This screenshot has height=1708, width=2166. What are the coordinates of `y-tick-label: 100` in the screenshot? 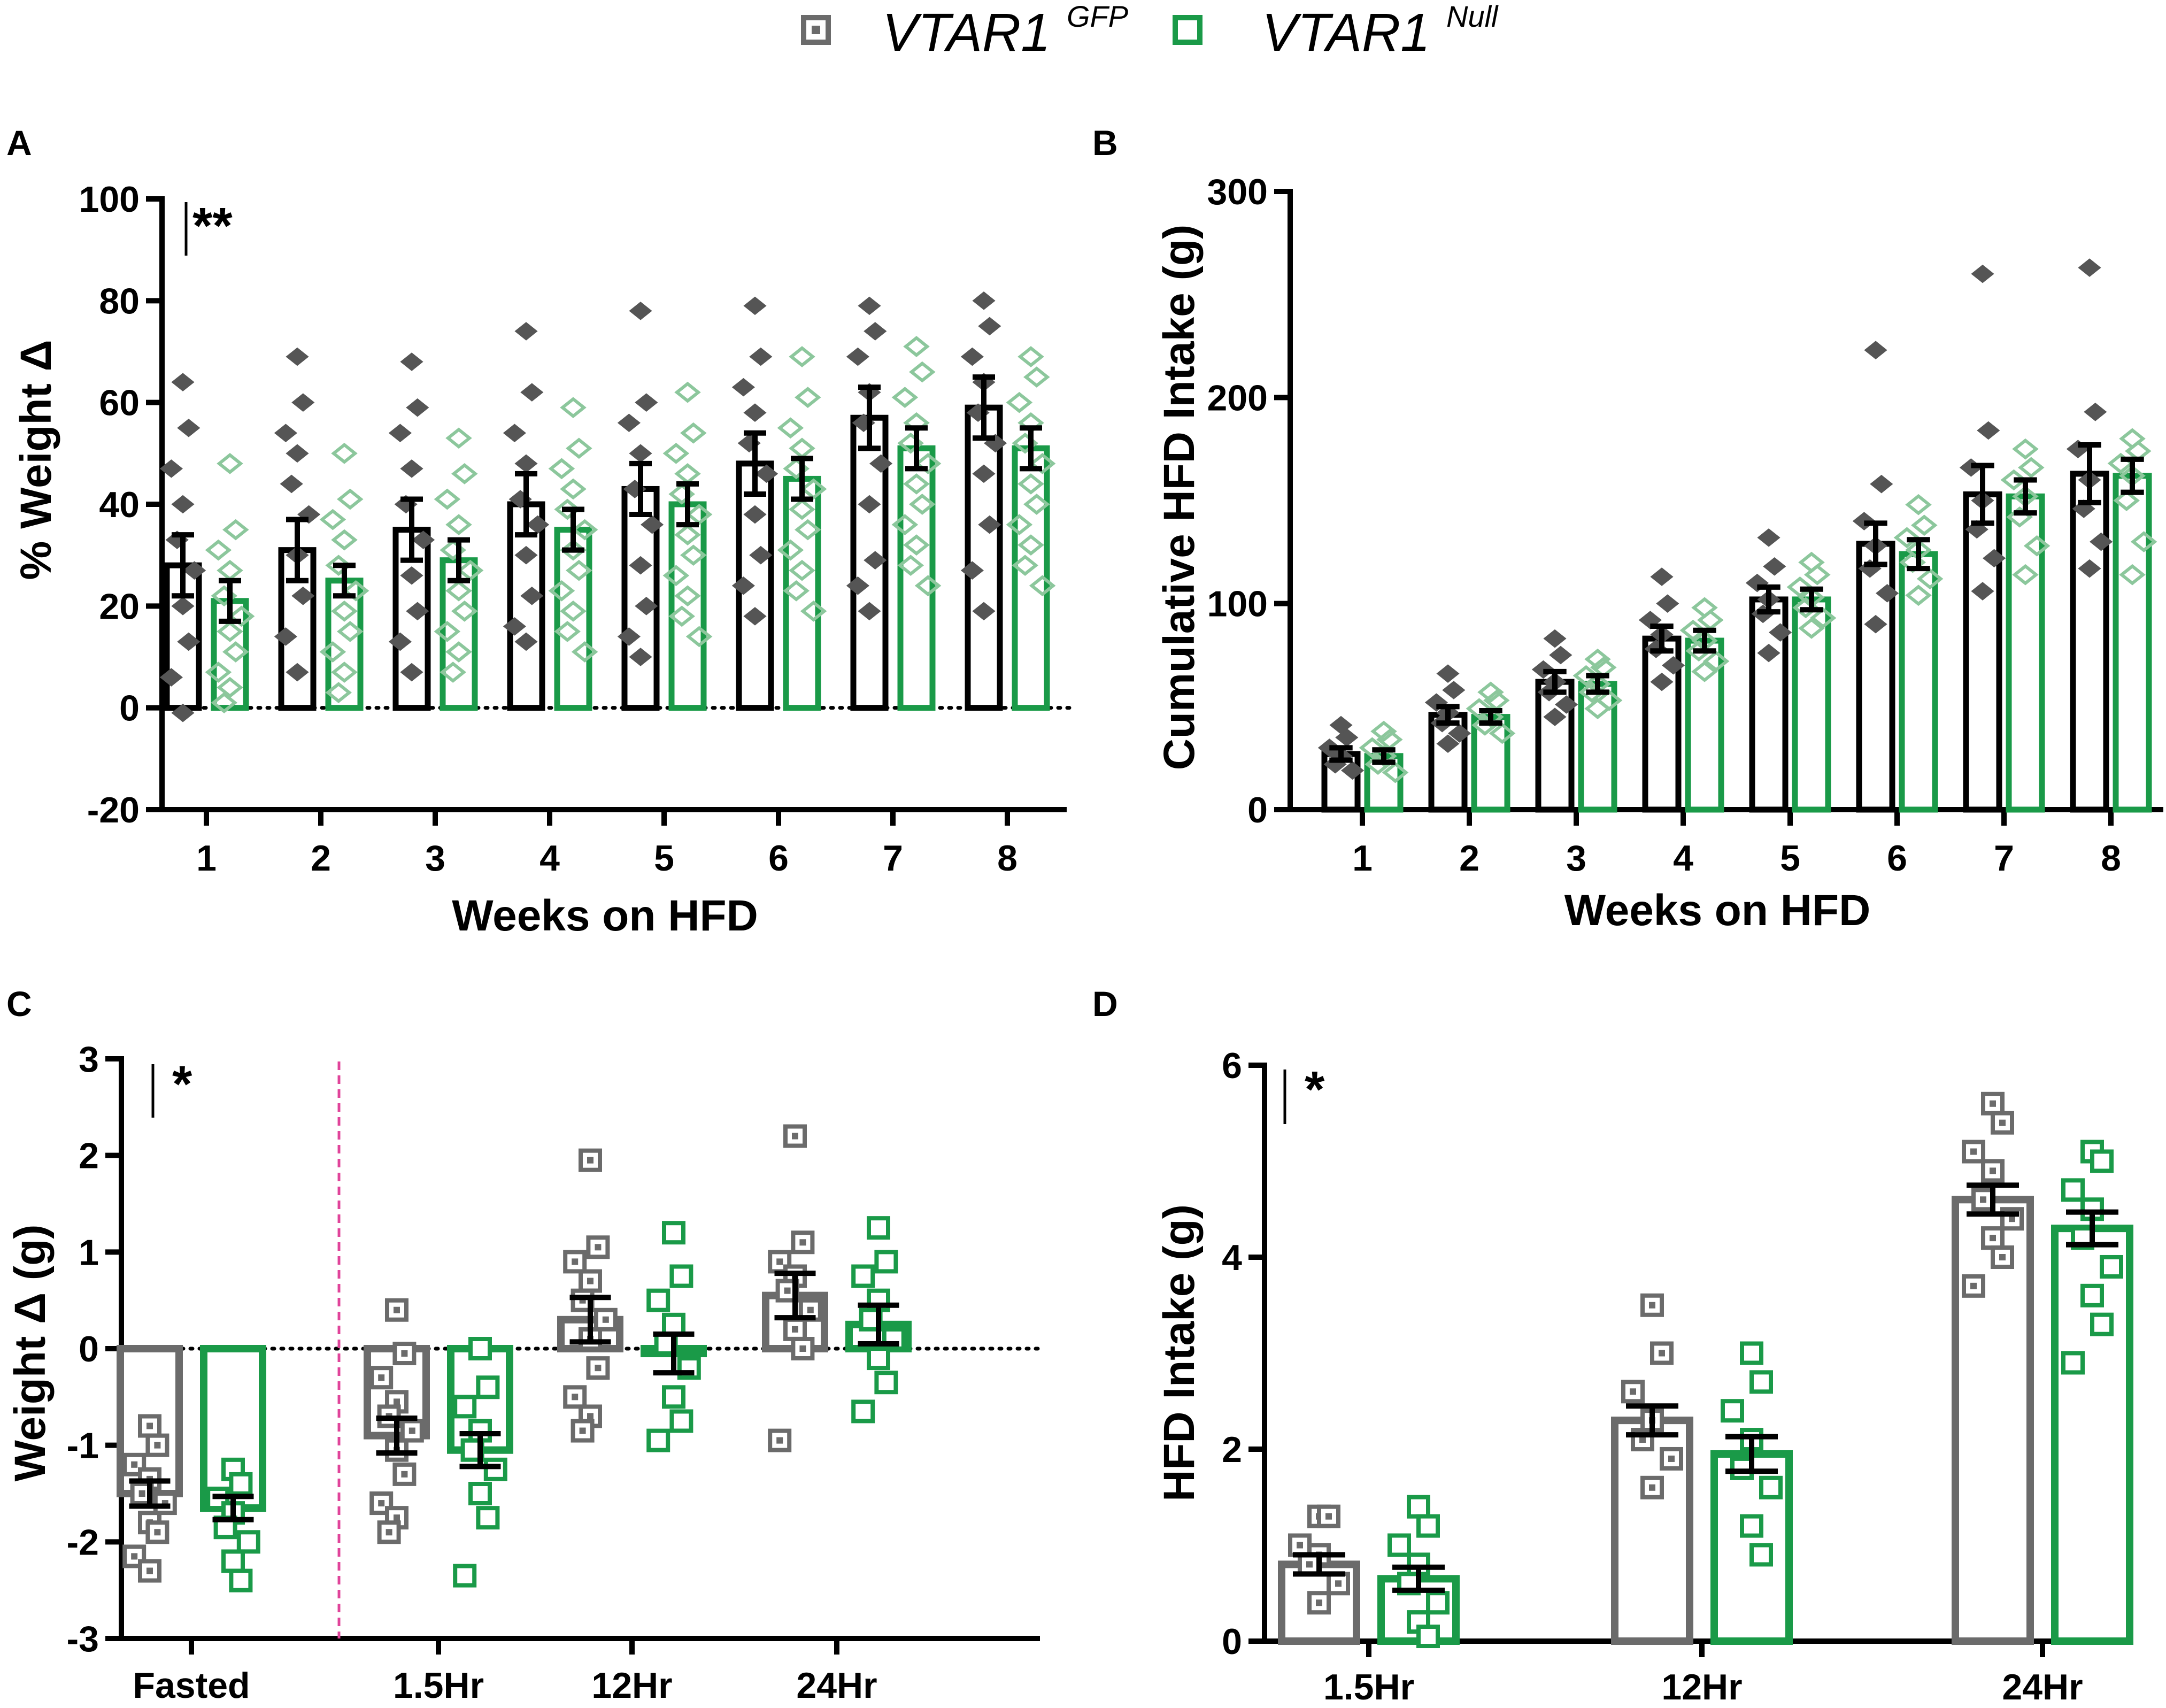 It's located at (109, 199).